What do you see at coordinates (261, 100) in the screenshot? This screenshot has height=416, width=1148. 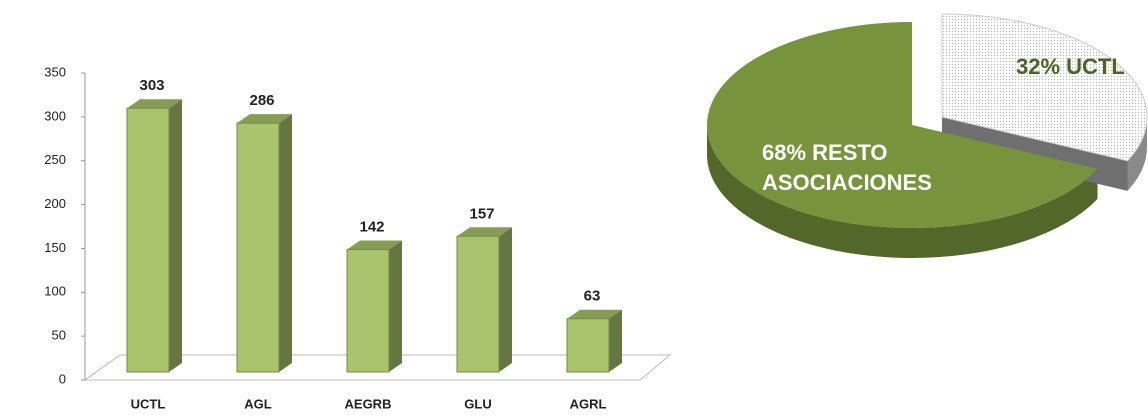 I see `data-label: 286` at bounding box center [261, 100].